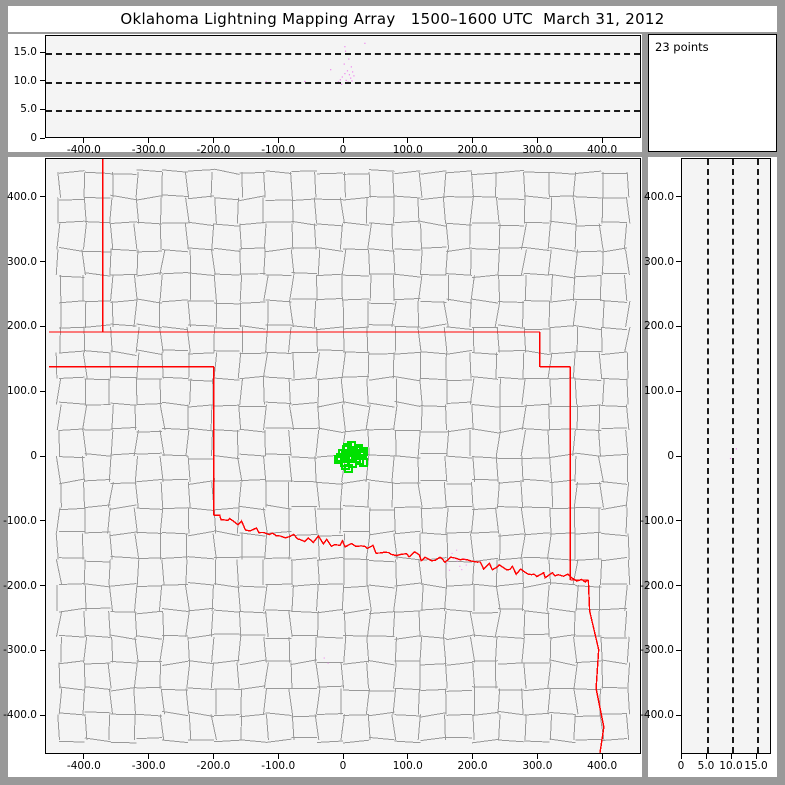 This screenshot has width=785, height=785. Describe the element at coordinates (28, 109) in the screenshot. I see `y-tick-label: 5.0` at that location.